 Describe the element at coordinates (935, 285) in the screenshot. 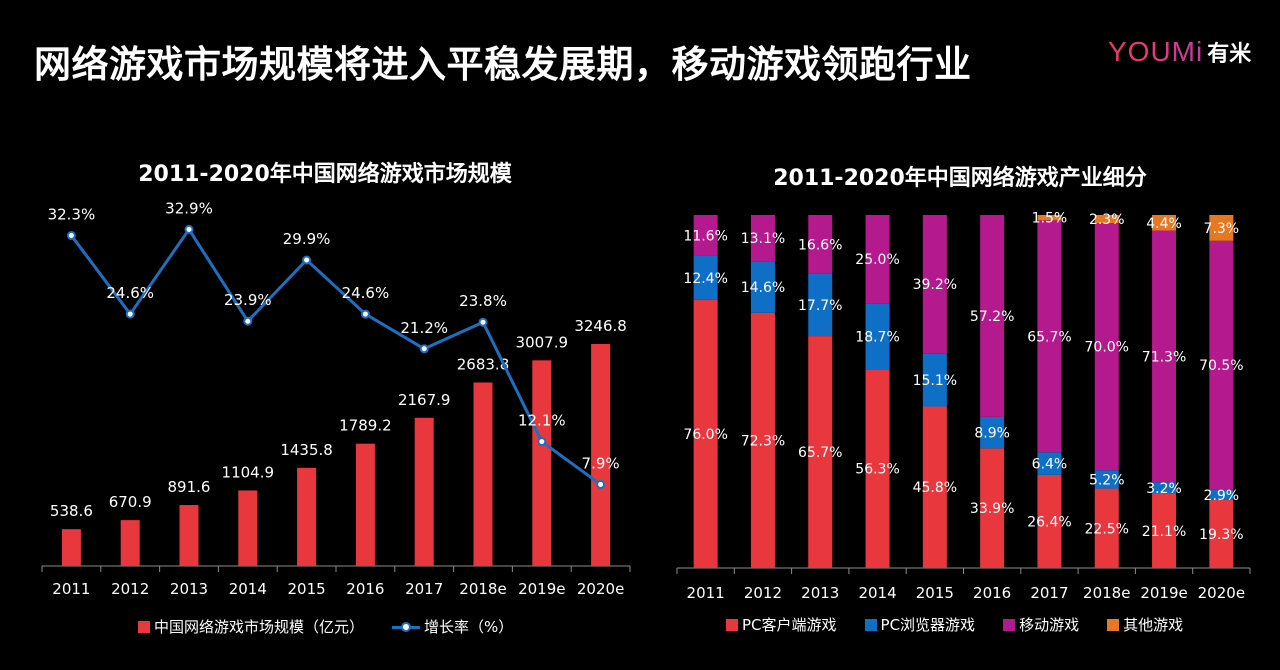

I see `stacked-segment-label: 39.2%` at that location.